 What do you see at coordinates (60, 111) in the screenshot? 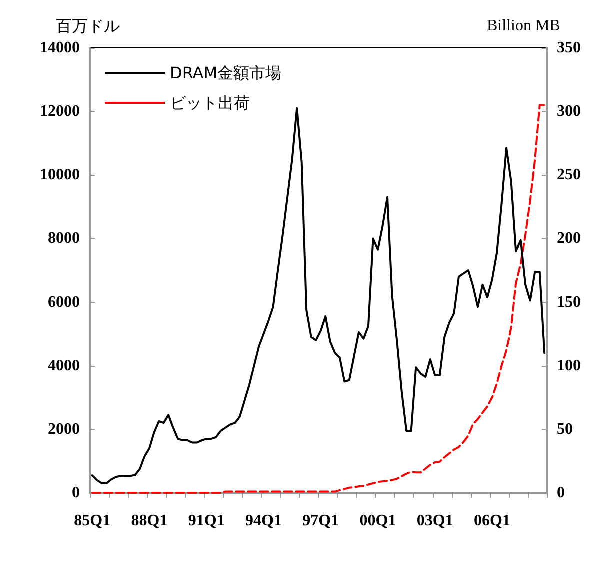
I see `y-tick-label: 12000` at bounding box center [60, 111].